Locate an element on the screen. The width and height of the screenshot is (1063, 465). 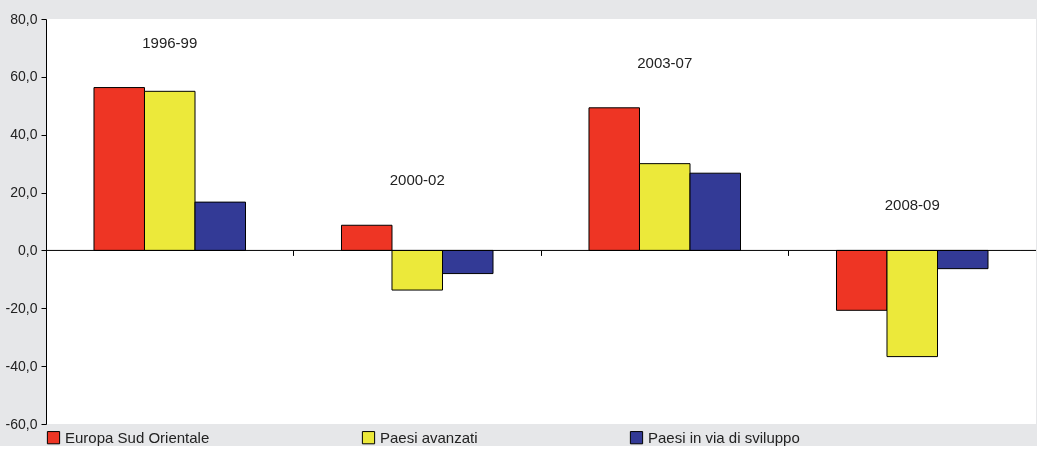
y-tick-label: -60,0 is located at coordinates (21, 423).